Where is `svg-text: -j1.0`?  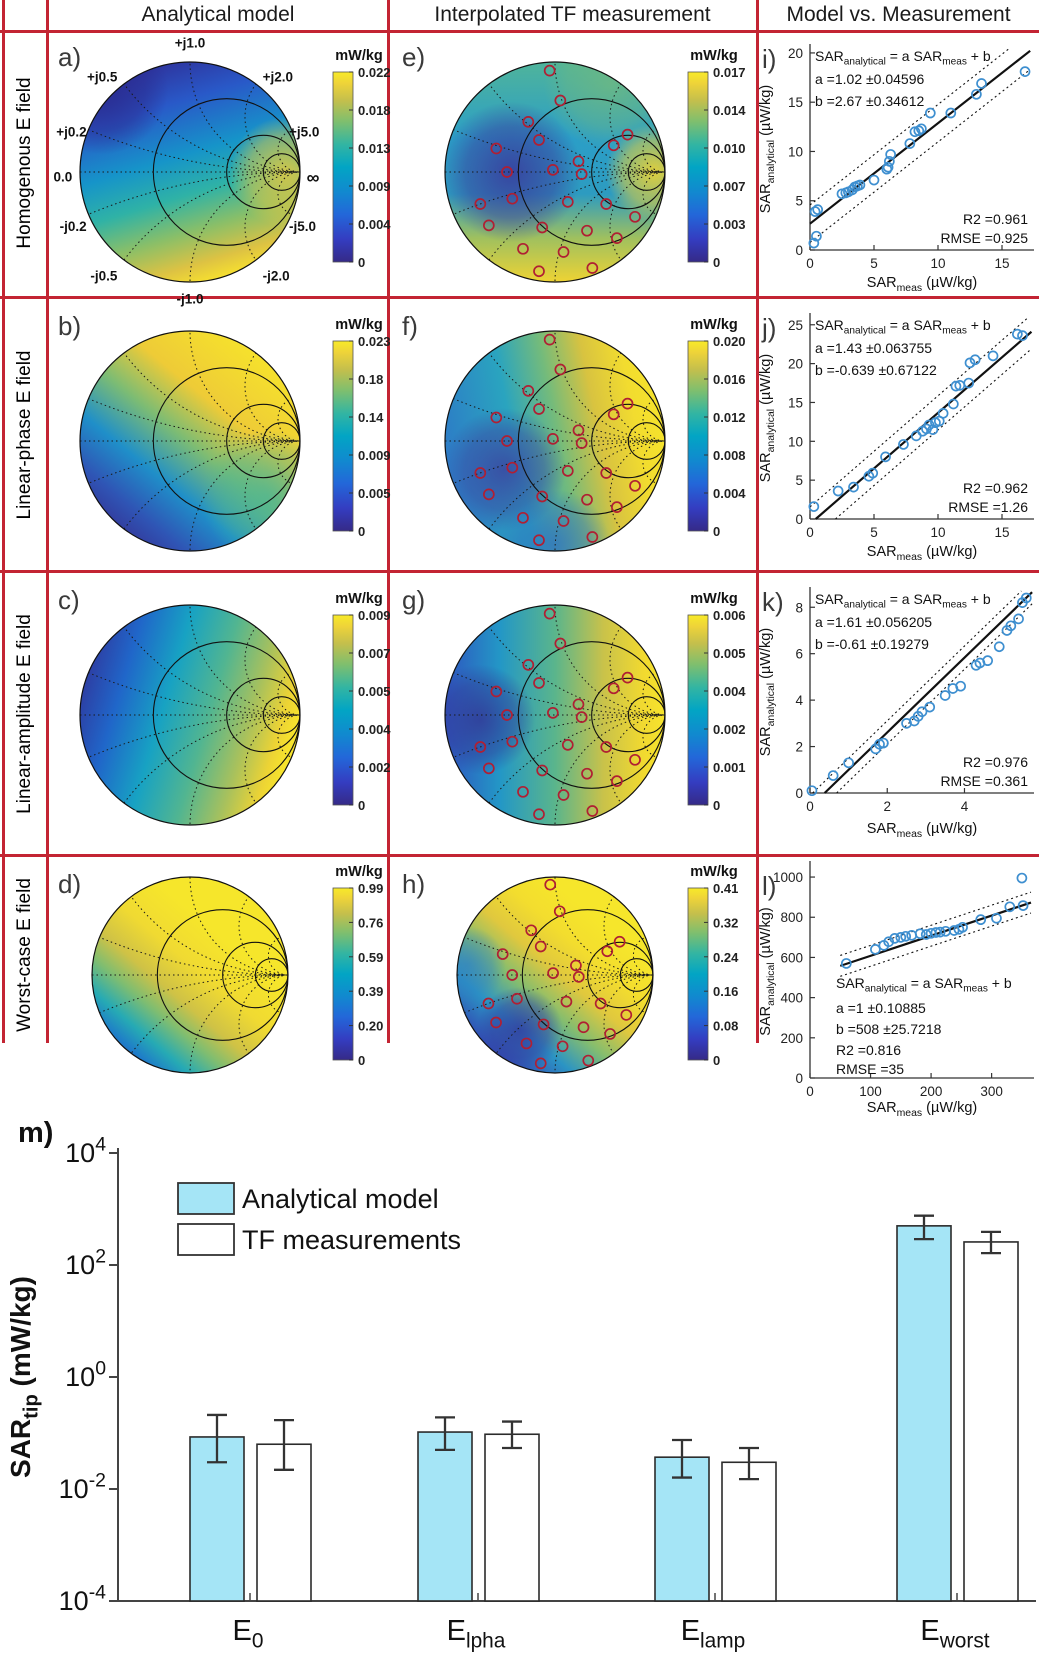
svg-text: -j1.0 is located at coordinates (189, 299).